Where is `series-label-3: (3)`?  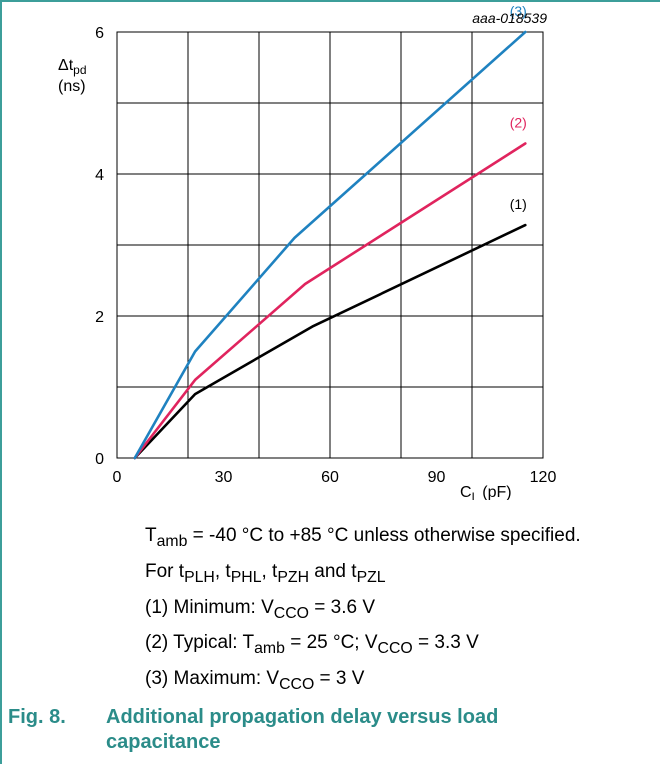 series-label-3: (3) is located at coordinates (518, 11).